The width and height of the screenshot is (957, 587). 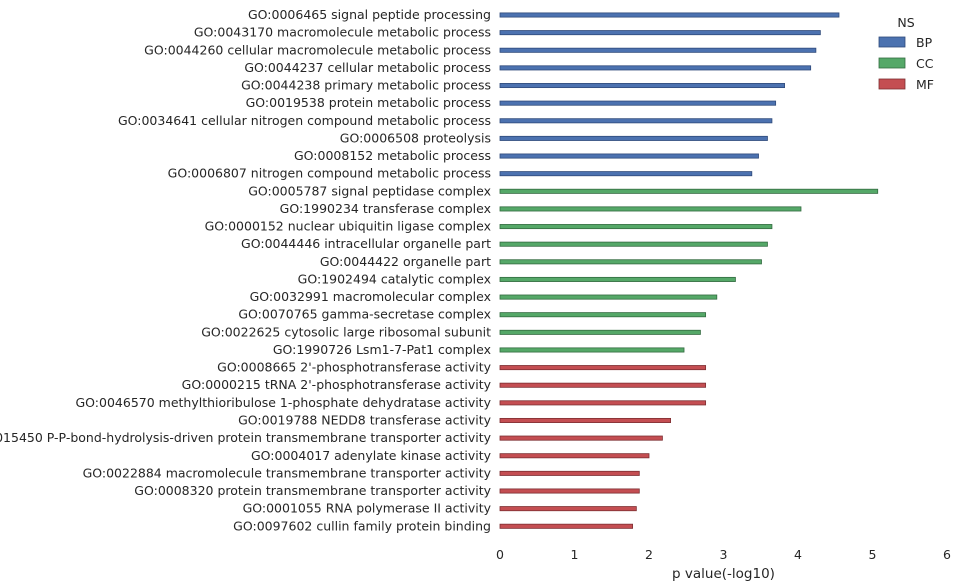 I want to click on legend: NS BP CC MF, so click(x=906, y=53).